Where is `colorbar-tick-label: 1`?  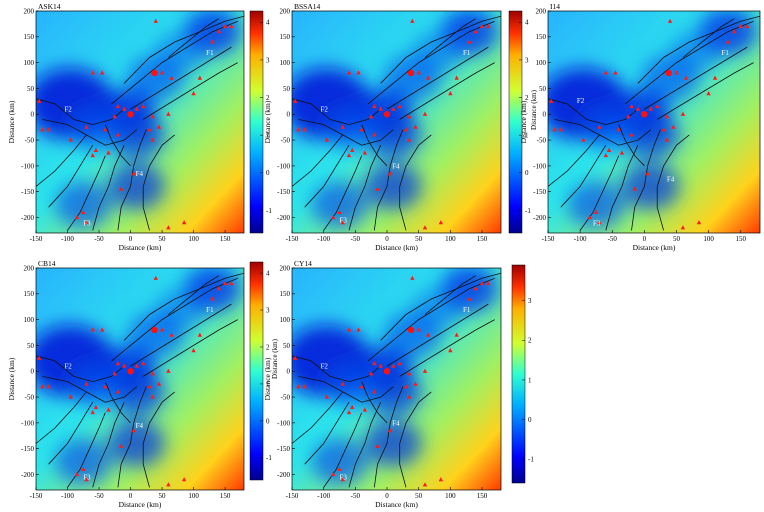
colorbar-tick-label: 1 is located at coordinates (527, 136).